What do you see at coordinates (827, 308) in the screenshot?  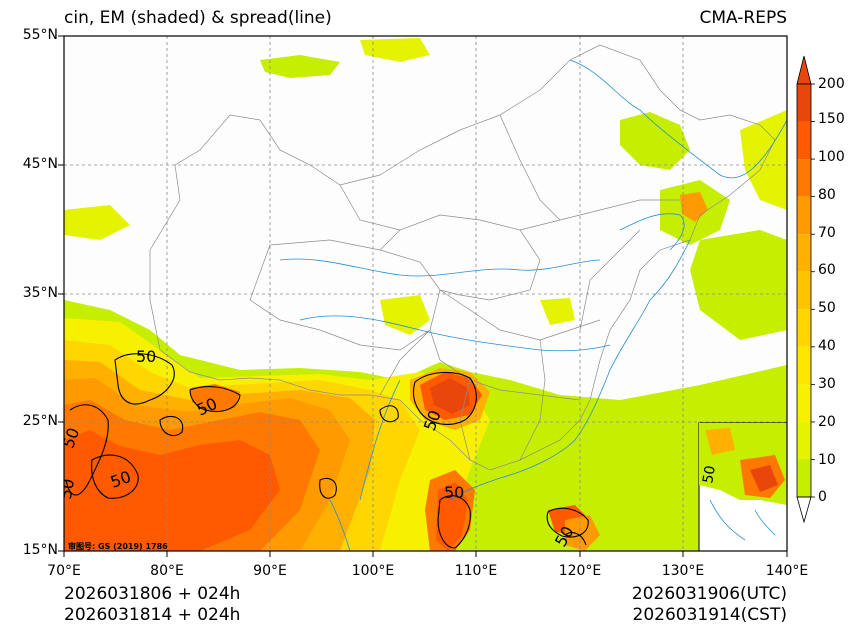 I see `colorbar-label: 50` at bounding box center [827, 308].